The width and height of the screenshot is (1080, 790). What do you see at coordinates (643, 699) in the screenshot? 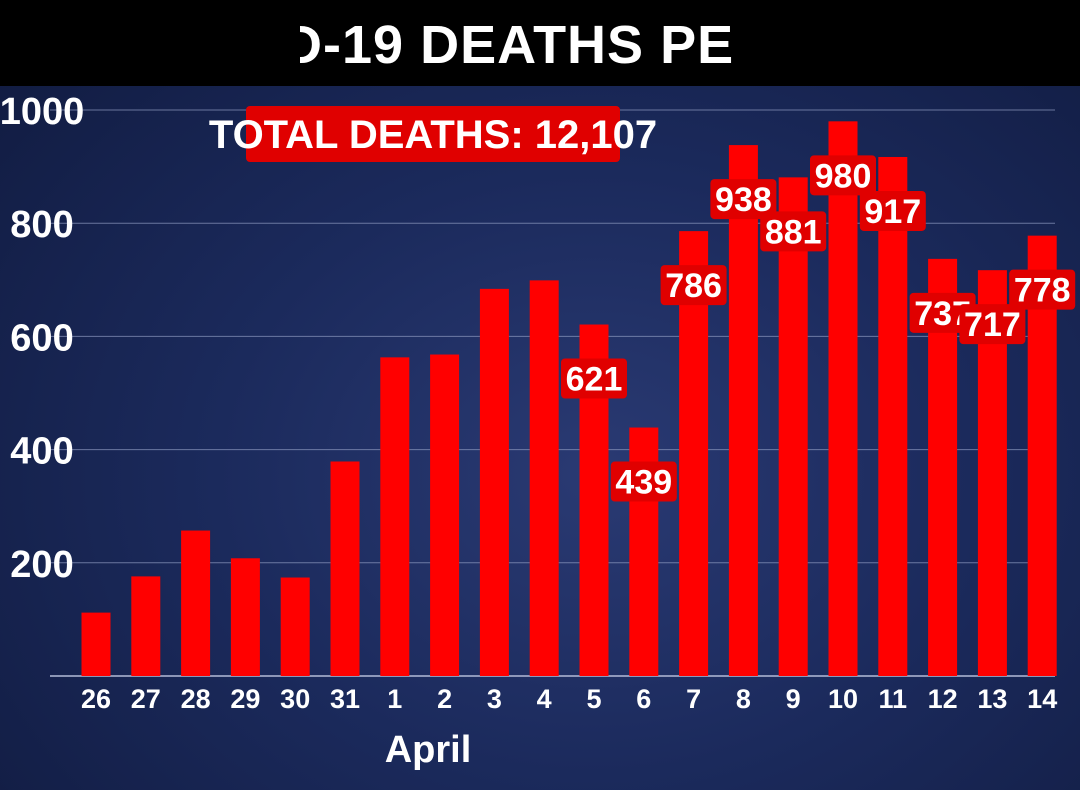
I see `x-tick-label: 6` at bounding box center [643, 699].